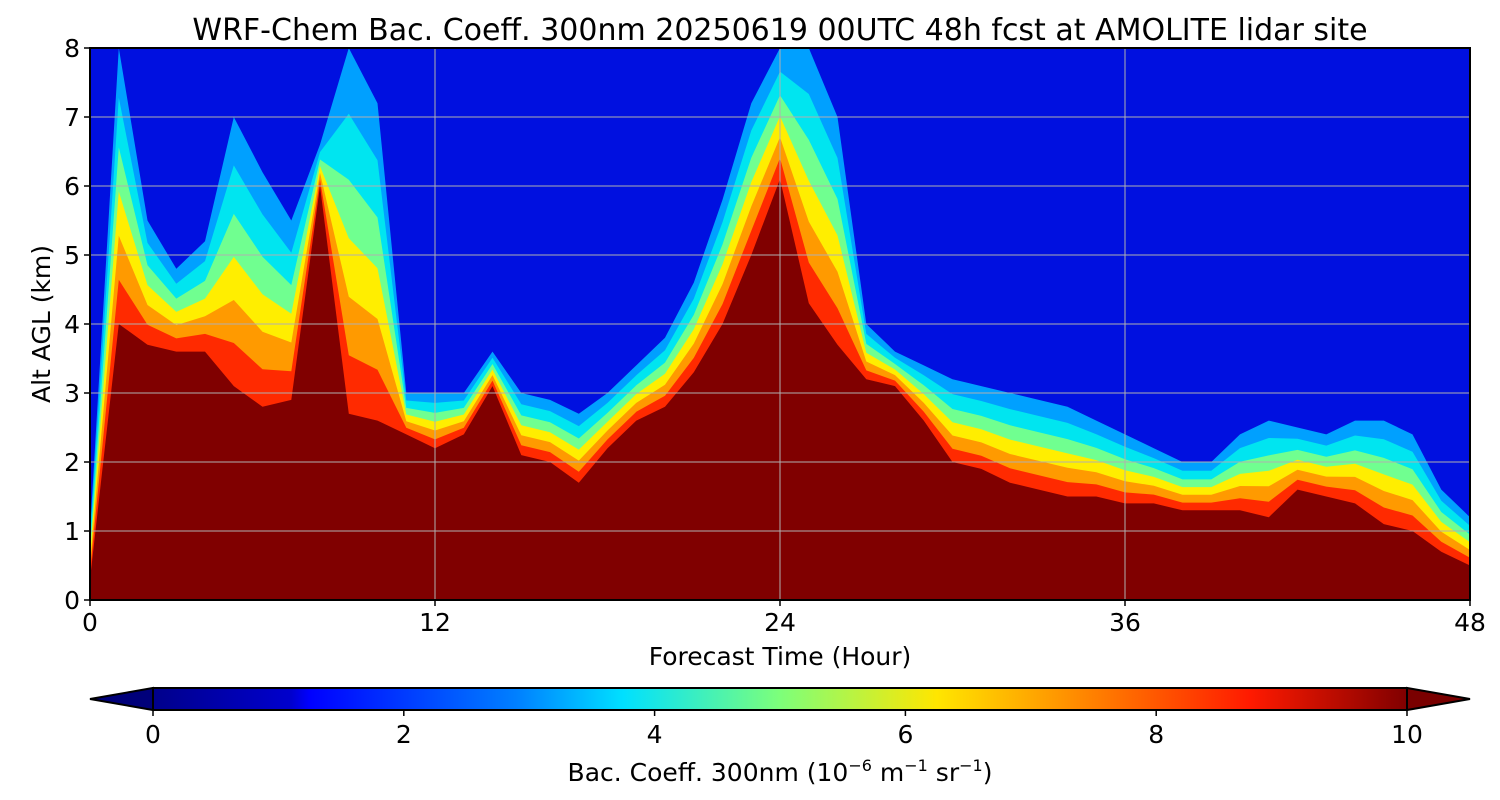 The image size is (1500, 800). I want to click on x-tick-label: 36, so click(1125, 622).